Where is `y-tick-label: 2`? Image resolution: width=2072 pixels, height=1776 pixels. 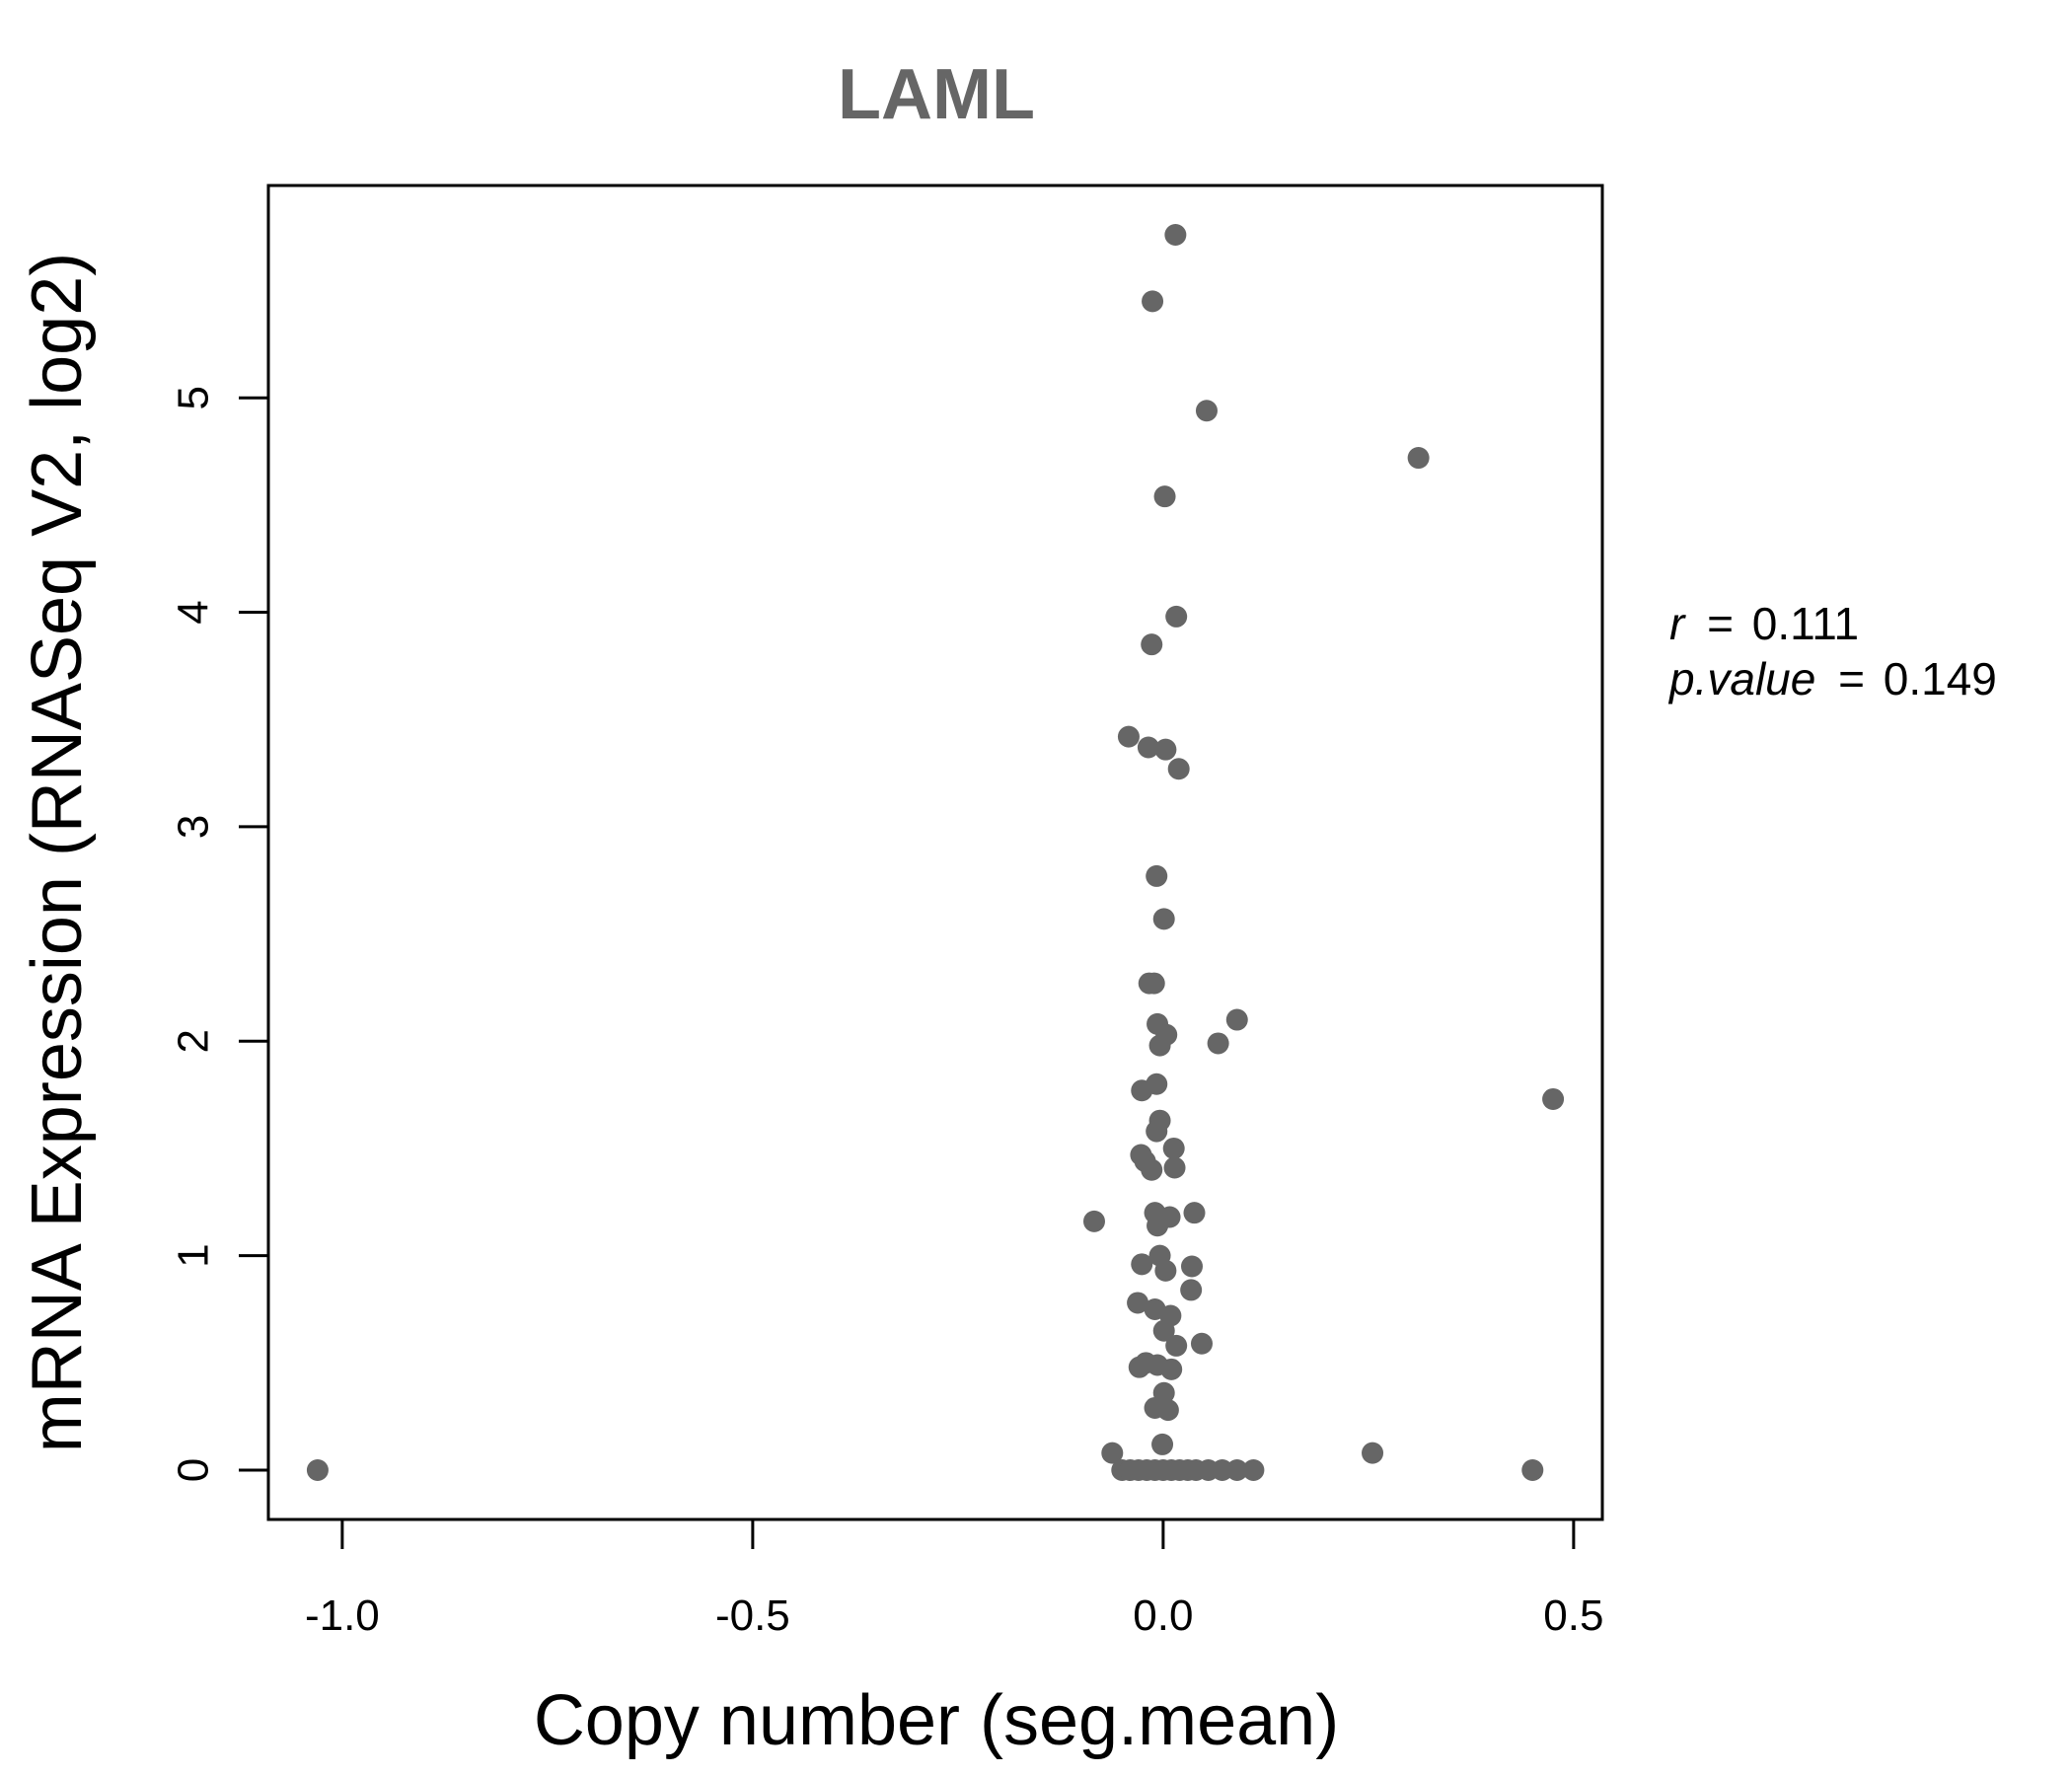
y-tick-label: 2 is located at coordinates (194, 1041).